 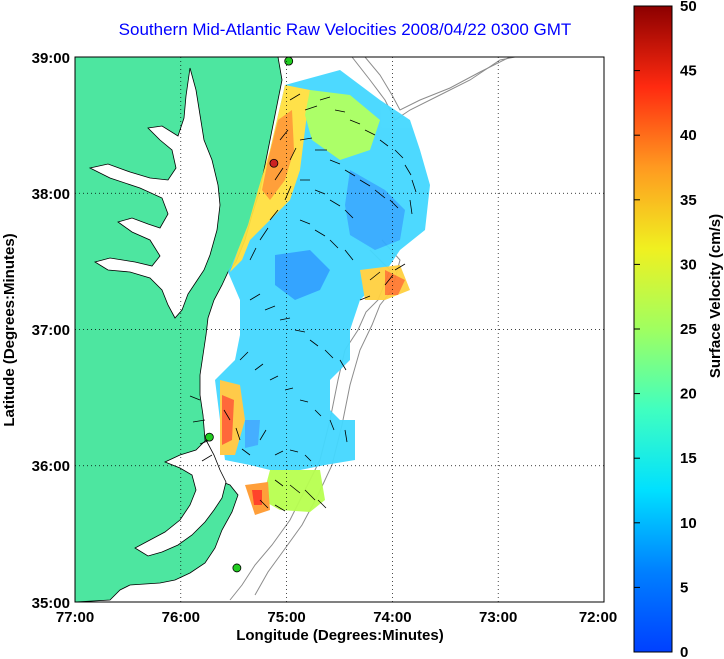 What do you see at coordinates (688, 329) in the screenshot?
I see `colorbar-tick-label: 25` at bounding box center [688, 329].